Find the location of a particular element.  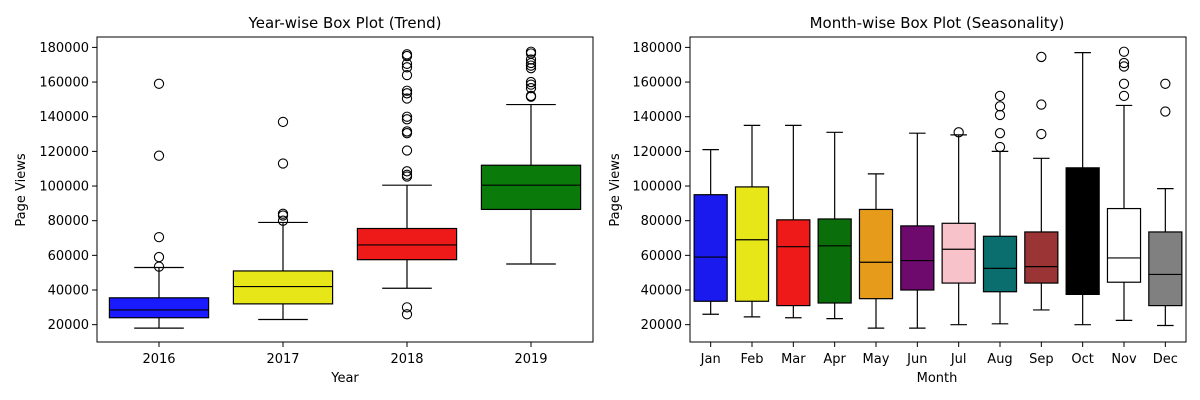

box-2018 is located at coordinates (407, 184).